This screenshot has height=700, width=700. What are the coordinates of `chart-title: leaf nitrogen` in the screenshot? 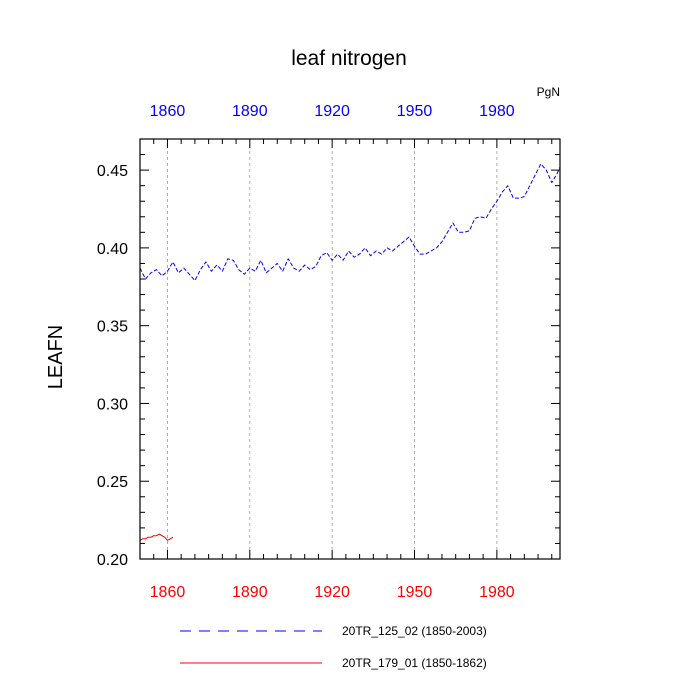 It's located at (349, 58).